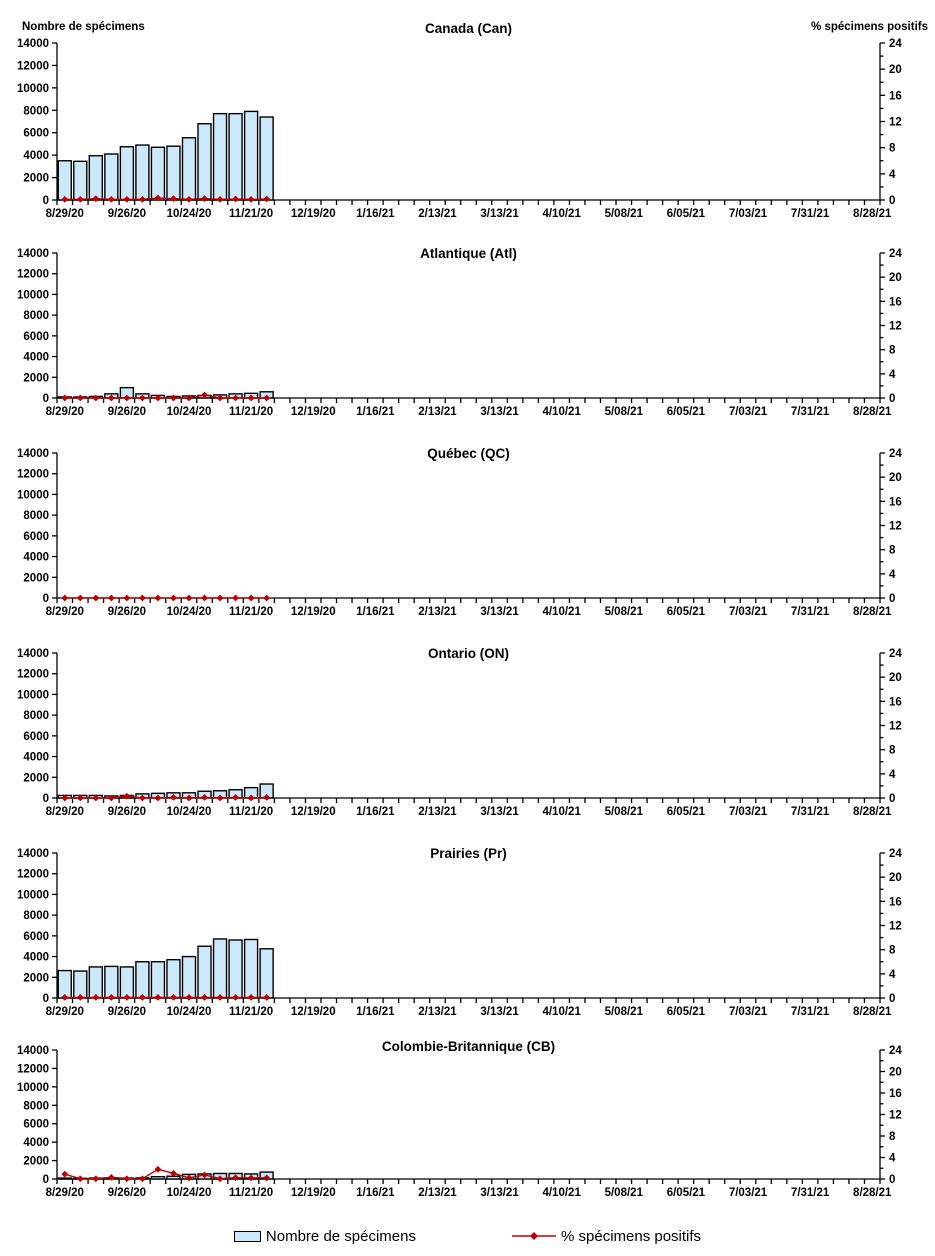  I want to click on legend: Nombre de spécimens % spécimens positifs, so click(467, 1236).